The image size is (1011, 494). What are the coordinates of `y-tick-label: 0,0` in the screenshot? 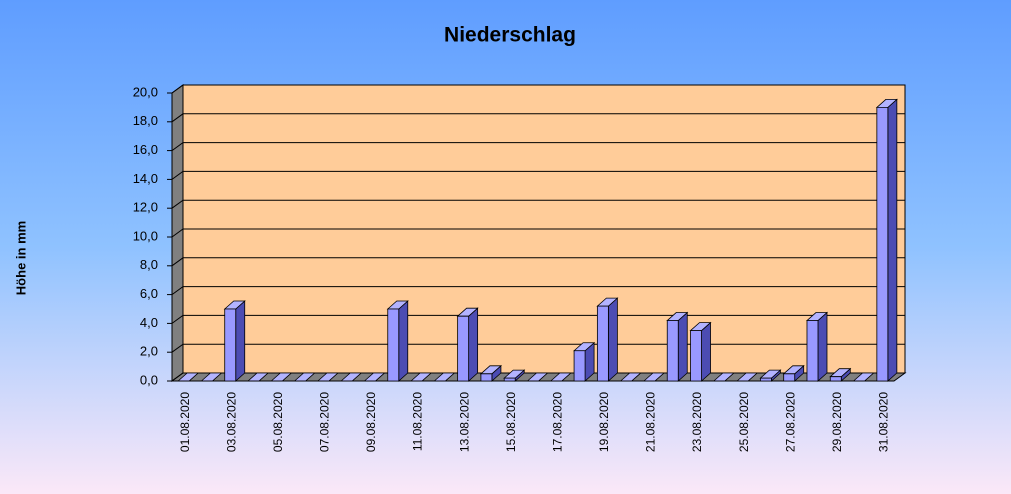 It's located at (149, 379).